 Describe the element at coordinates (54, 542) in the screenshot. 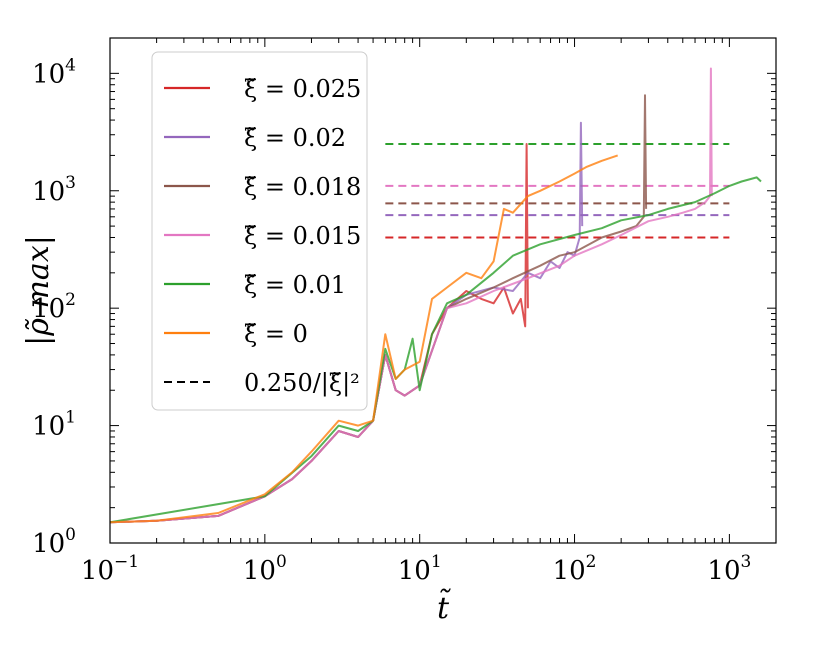

I see `y-tick-label: 10⁰` at that location.